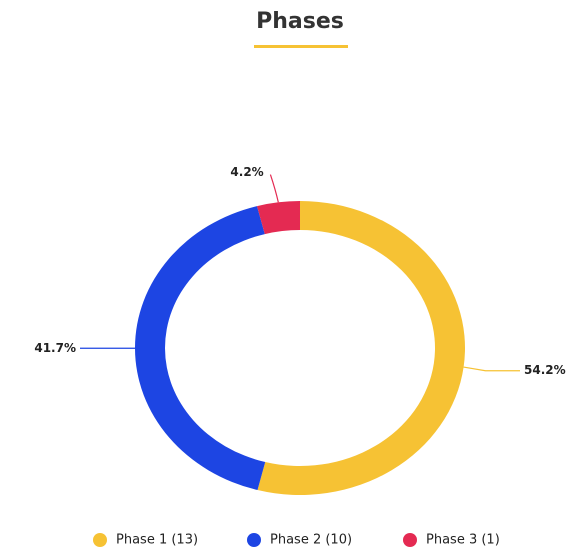 The width and height of the screenshot is (586, 549). Describe the element at coordinates (311, 540) in the screenshot. I see `legend-label: Phase 2 (10)` at that location.